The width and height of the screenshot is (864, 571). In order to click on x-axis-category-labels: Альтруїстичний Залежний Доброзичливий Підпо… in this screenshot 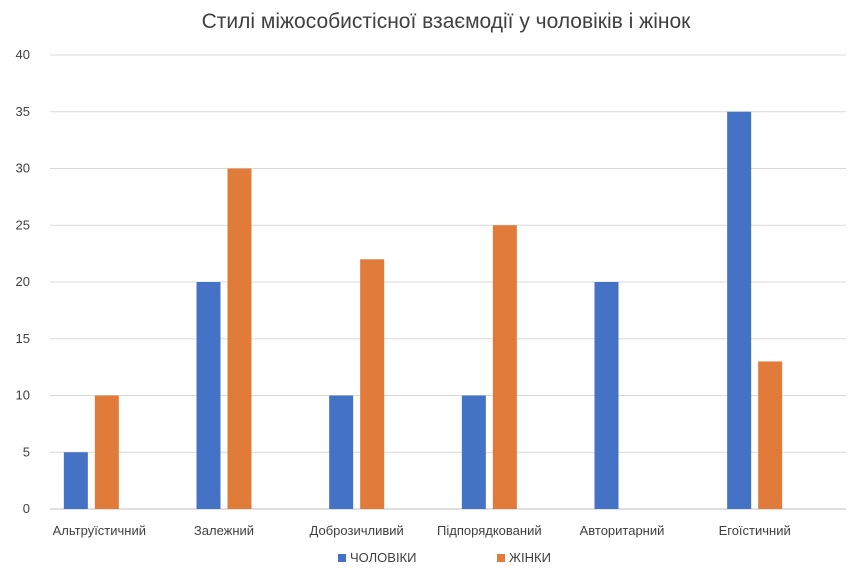, I will do `click(422, 530)`.